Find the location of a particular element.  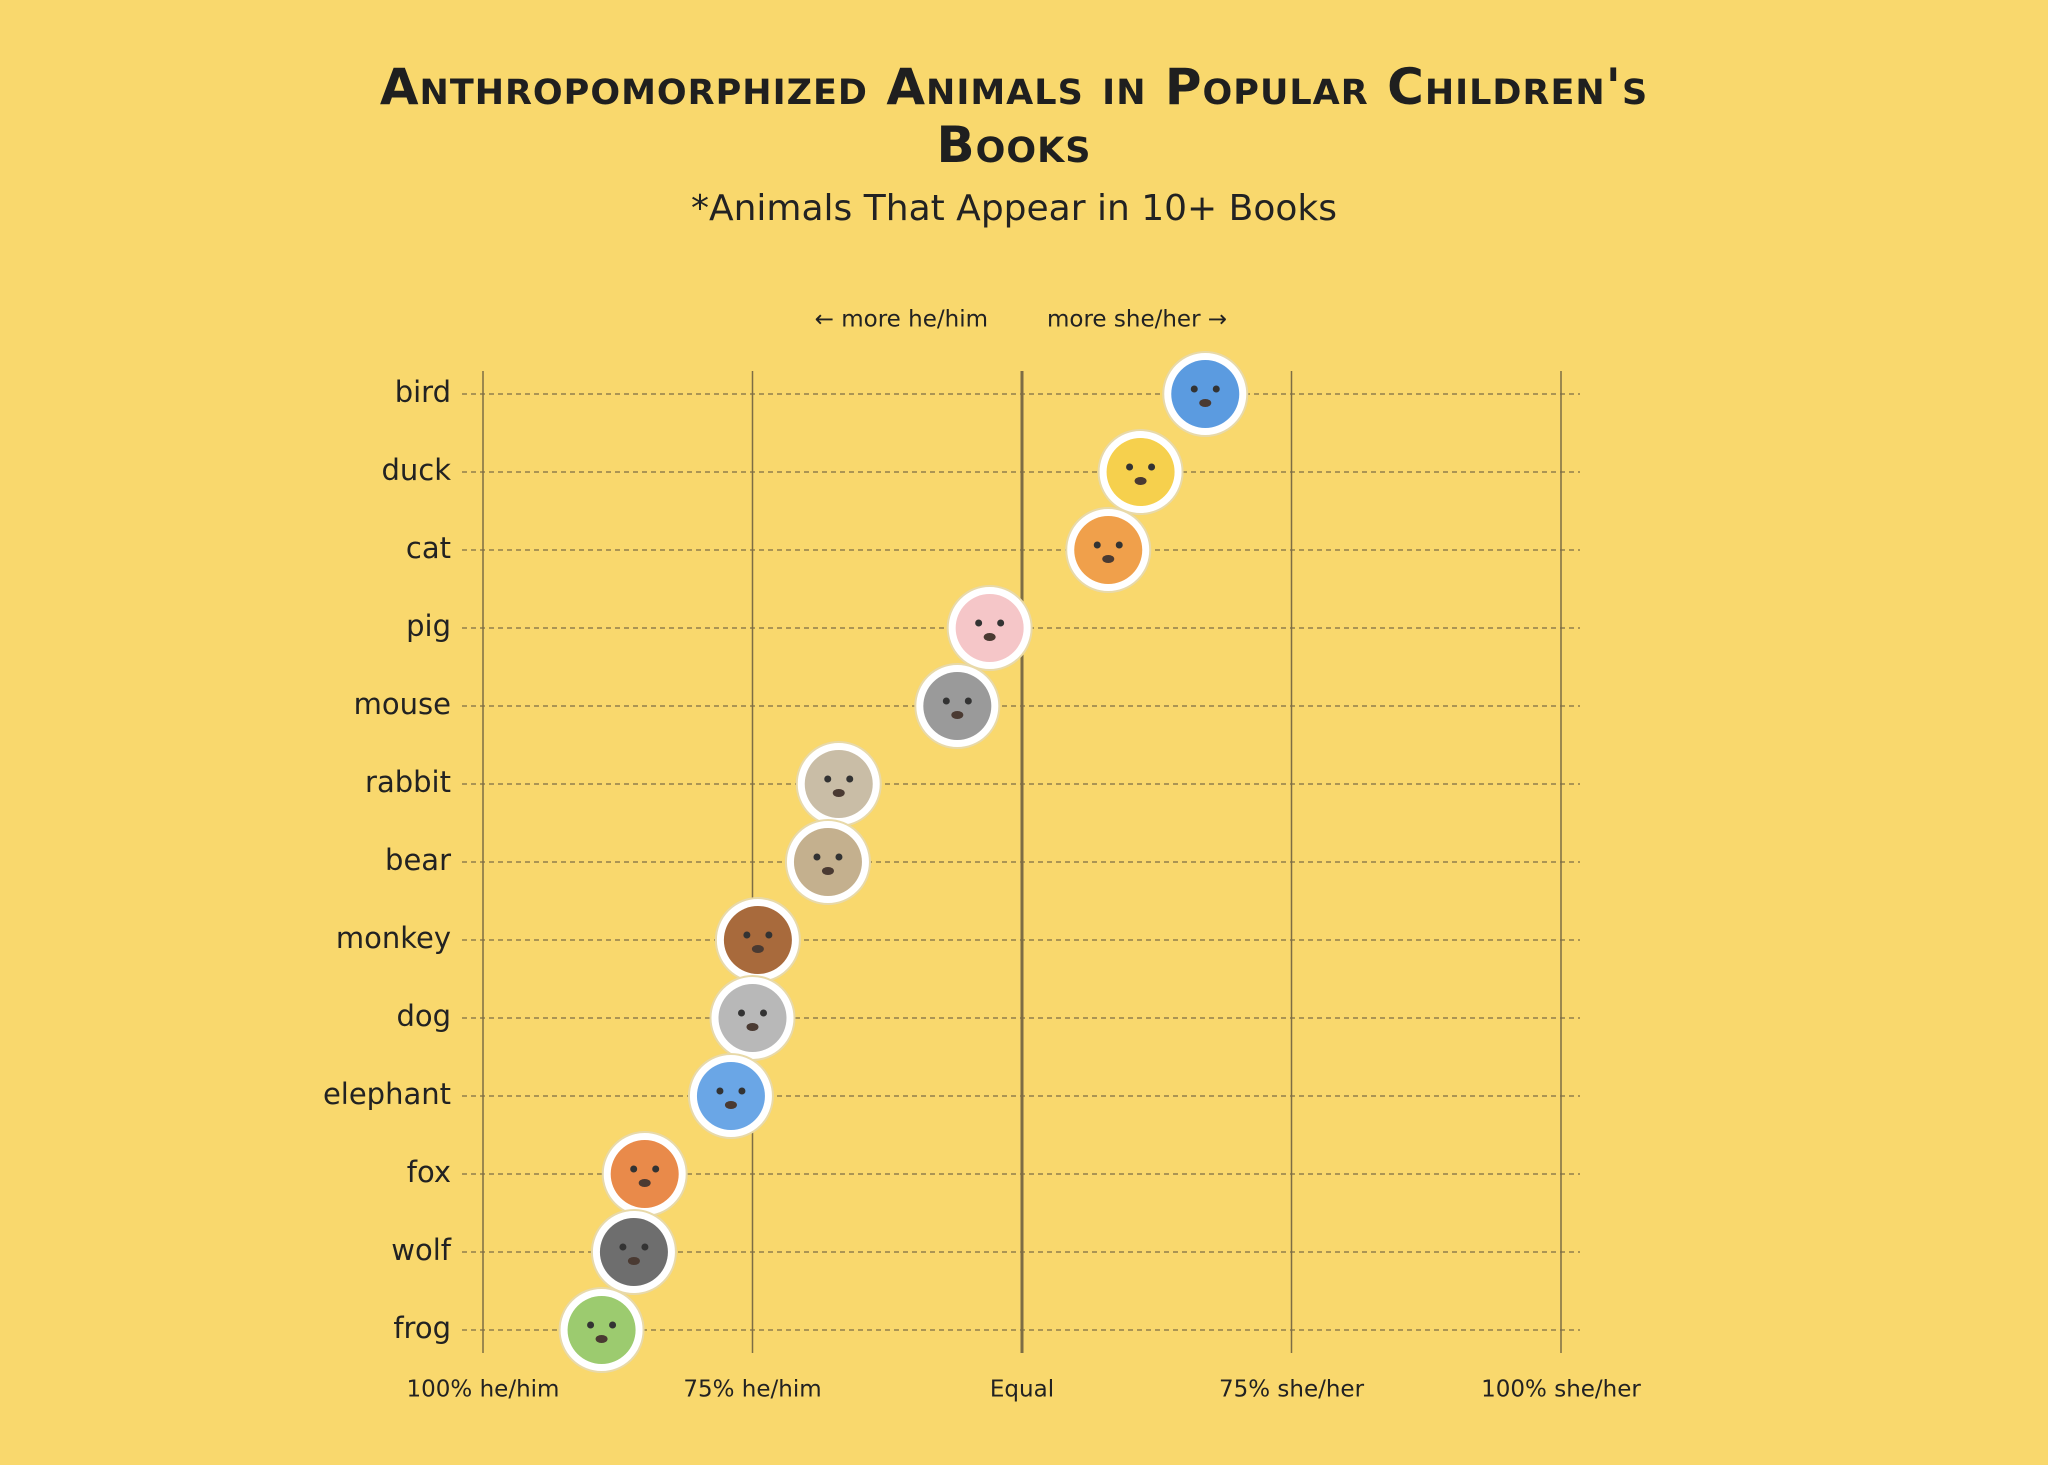

y-tick-label: monkey is located at coordinates (393, 938).